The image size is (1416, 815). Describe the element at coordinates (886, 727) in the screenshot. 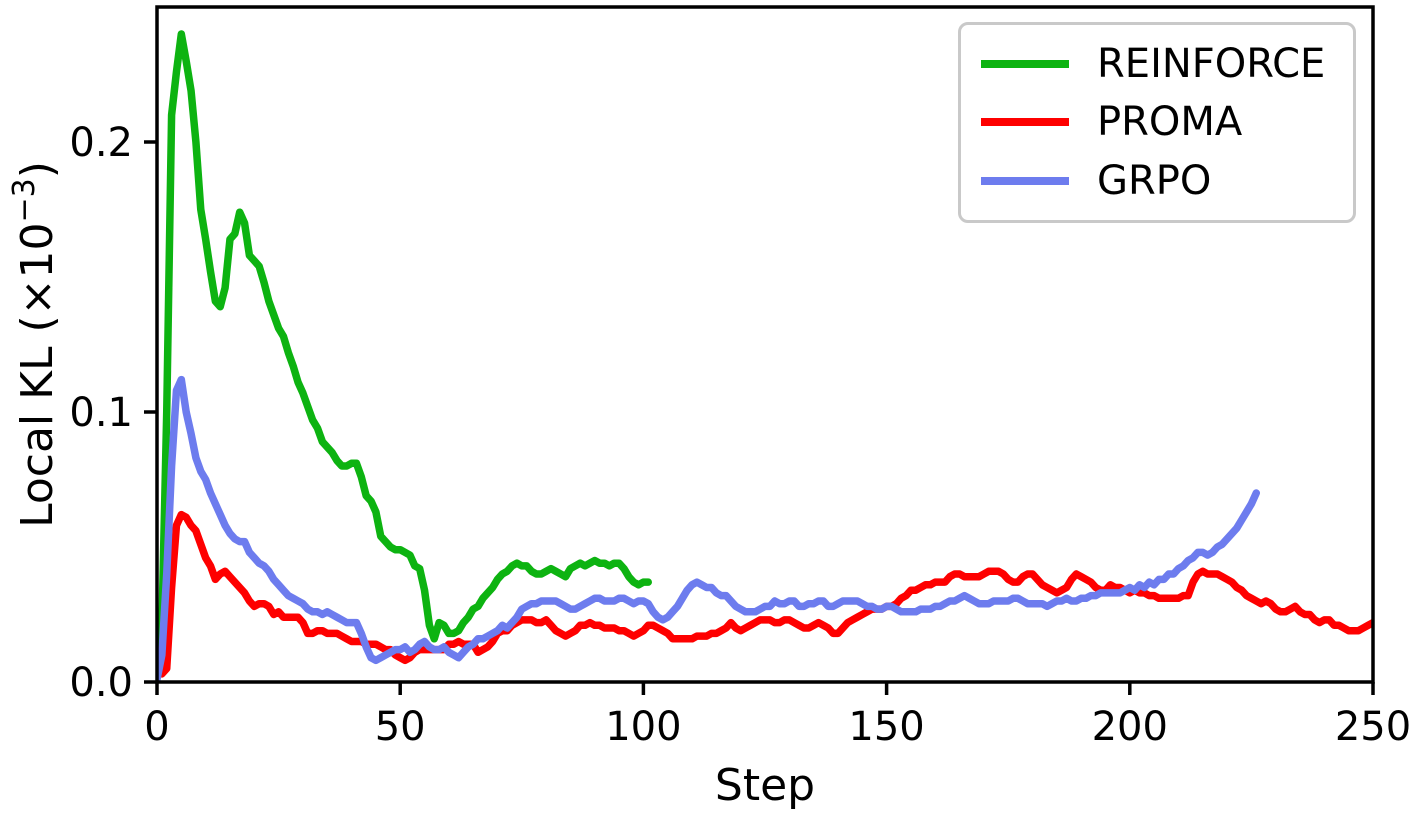

I see `x-tick-label: 150` at that location.